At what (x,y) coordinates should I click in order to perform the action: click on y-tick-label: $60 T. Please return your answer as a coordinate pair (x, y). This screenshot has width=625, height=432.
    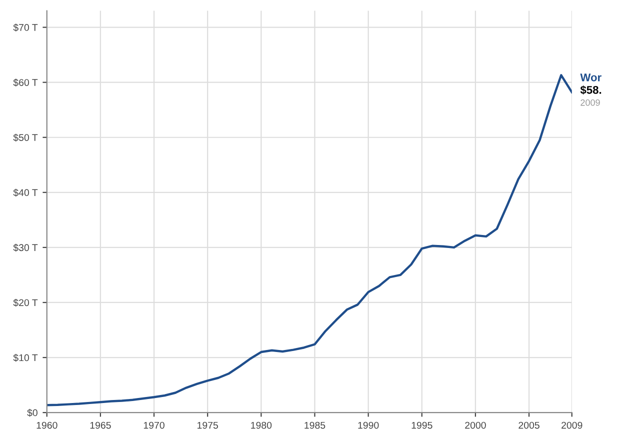
    Looking at the image, I should click on (25, 82).